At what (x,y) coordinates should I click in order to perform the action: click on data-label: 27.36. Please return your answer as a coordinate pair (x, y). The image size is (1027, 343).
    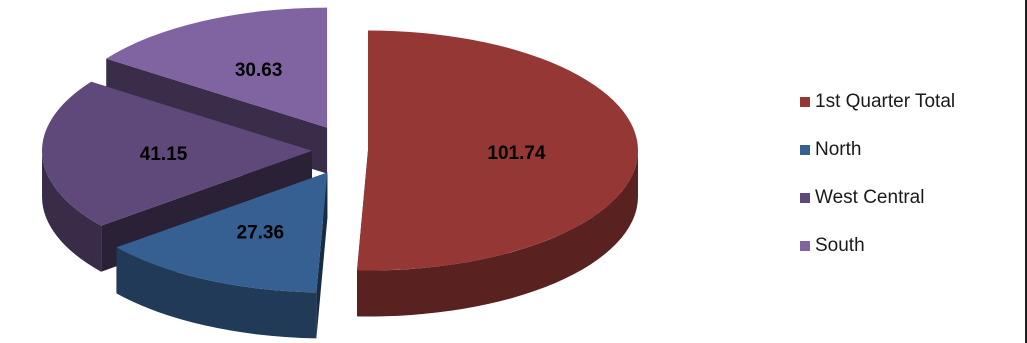
    Looking at the image, I should click on (261, 232).